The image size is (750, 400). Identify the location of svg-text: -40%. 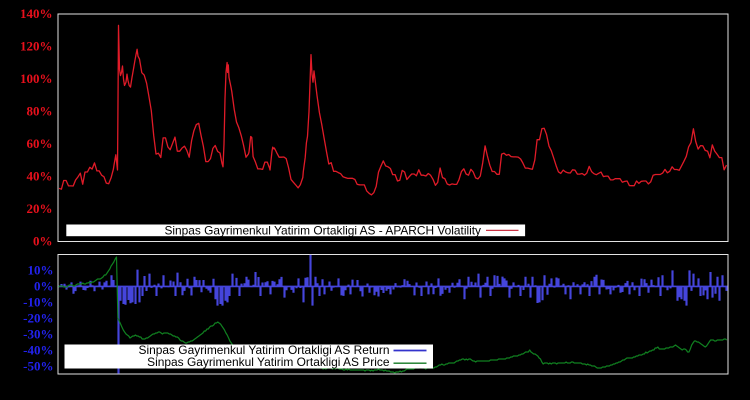
(38, 349).